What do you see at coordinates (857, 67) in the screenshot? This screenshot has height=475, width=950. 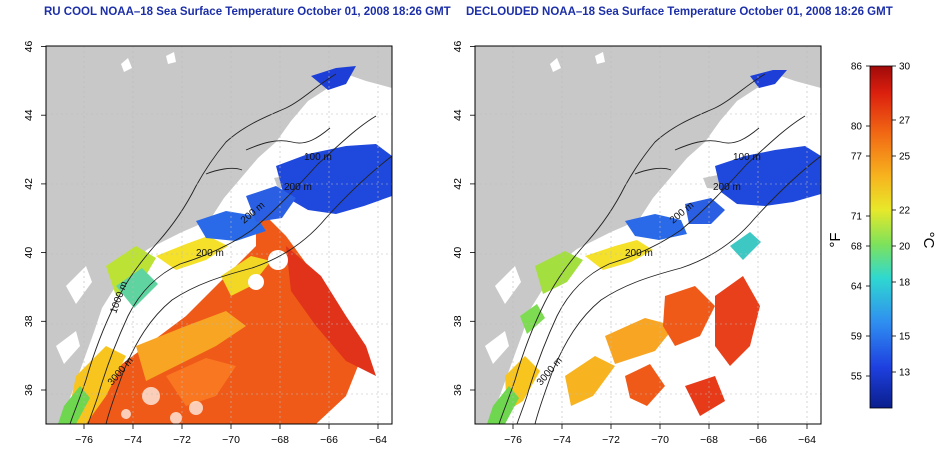 I see `fahrenheit-tick-label: 86` at bounding box center [857, 67].